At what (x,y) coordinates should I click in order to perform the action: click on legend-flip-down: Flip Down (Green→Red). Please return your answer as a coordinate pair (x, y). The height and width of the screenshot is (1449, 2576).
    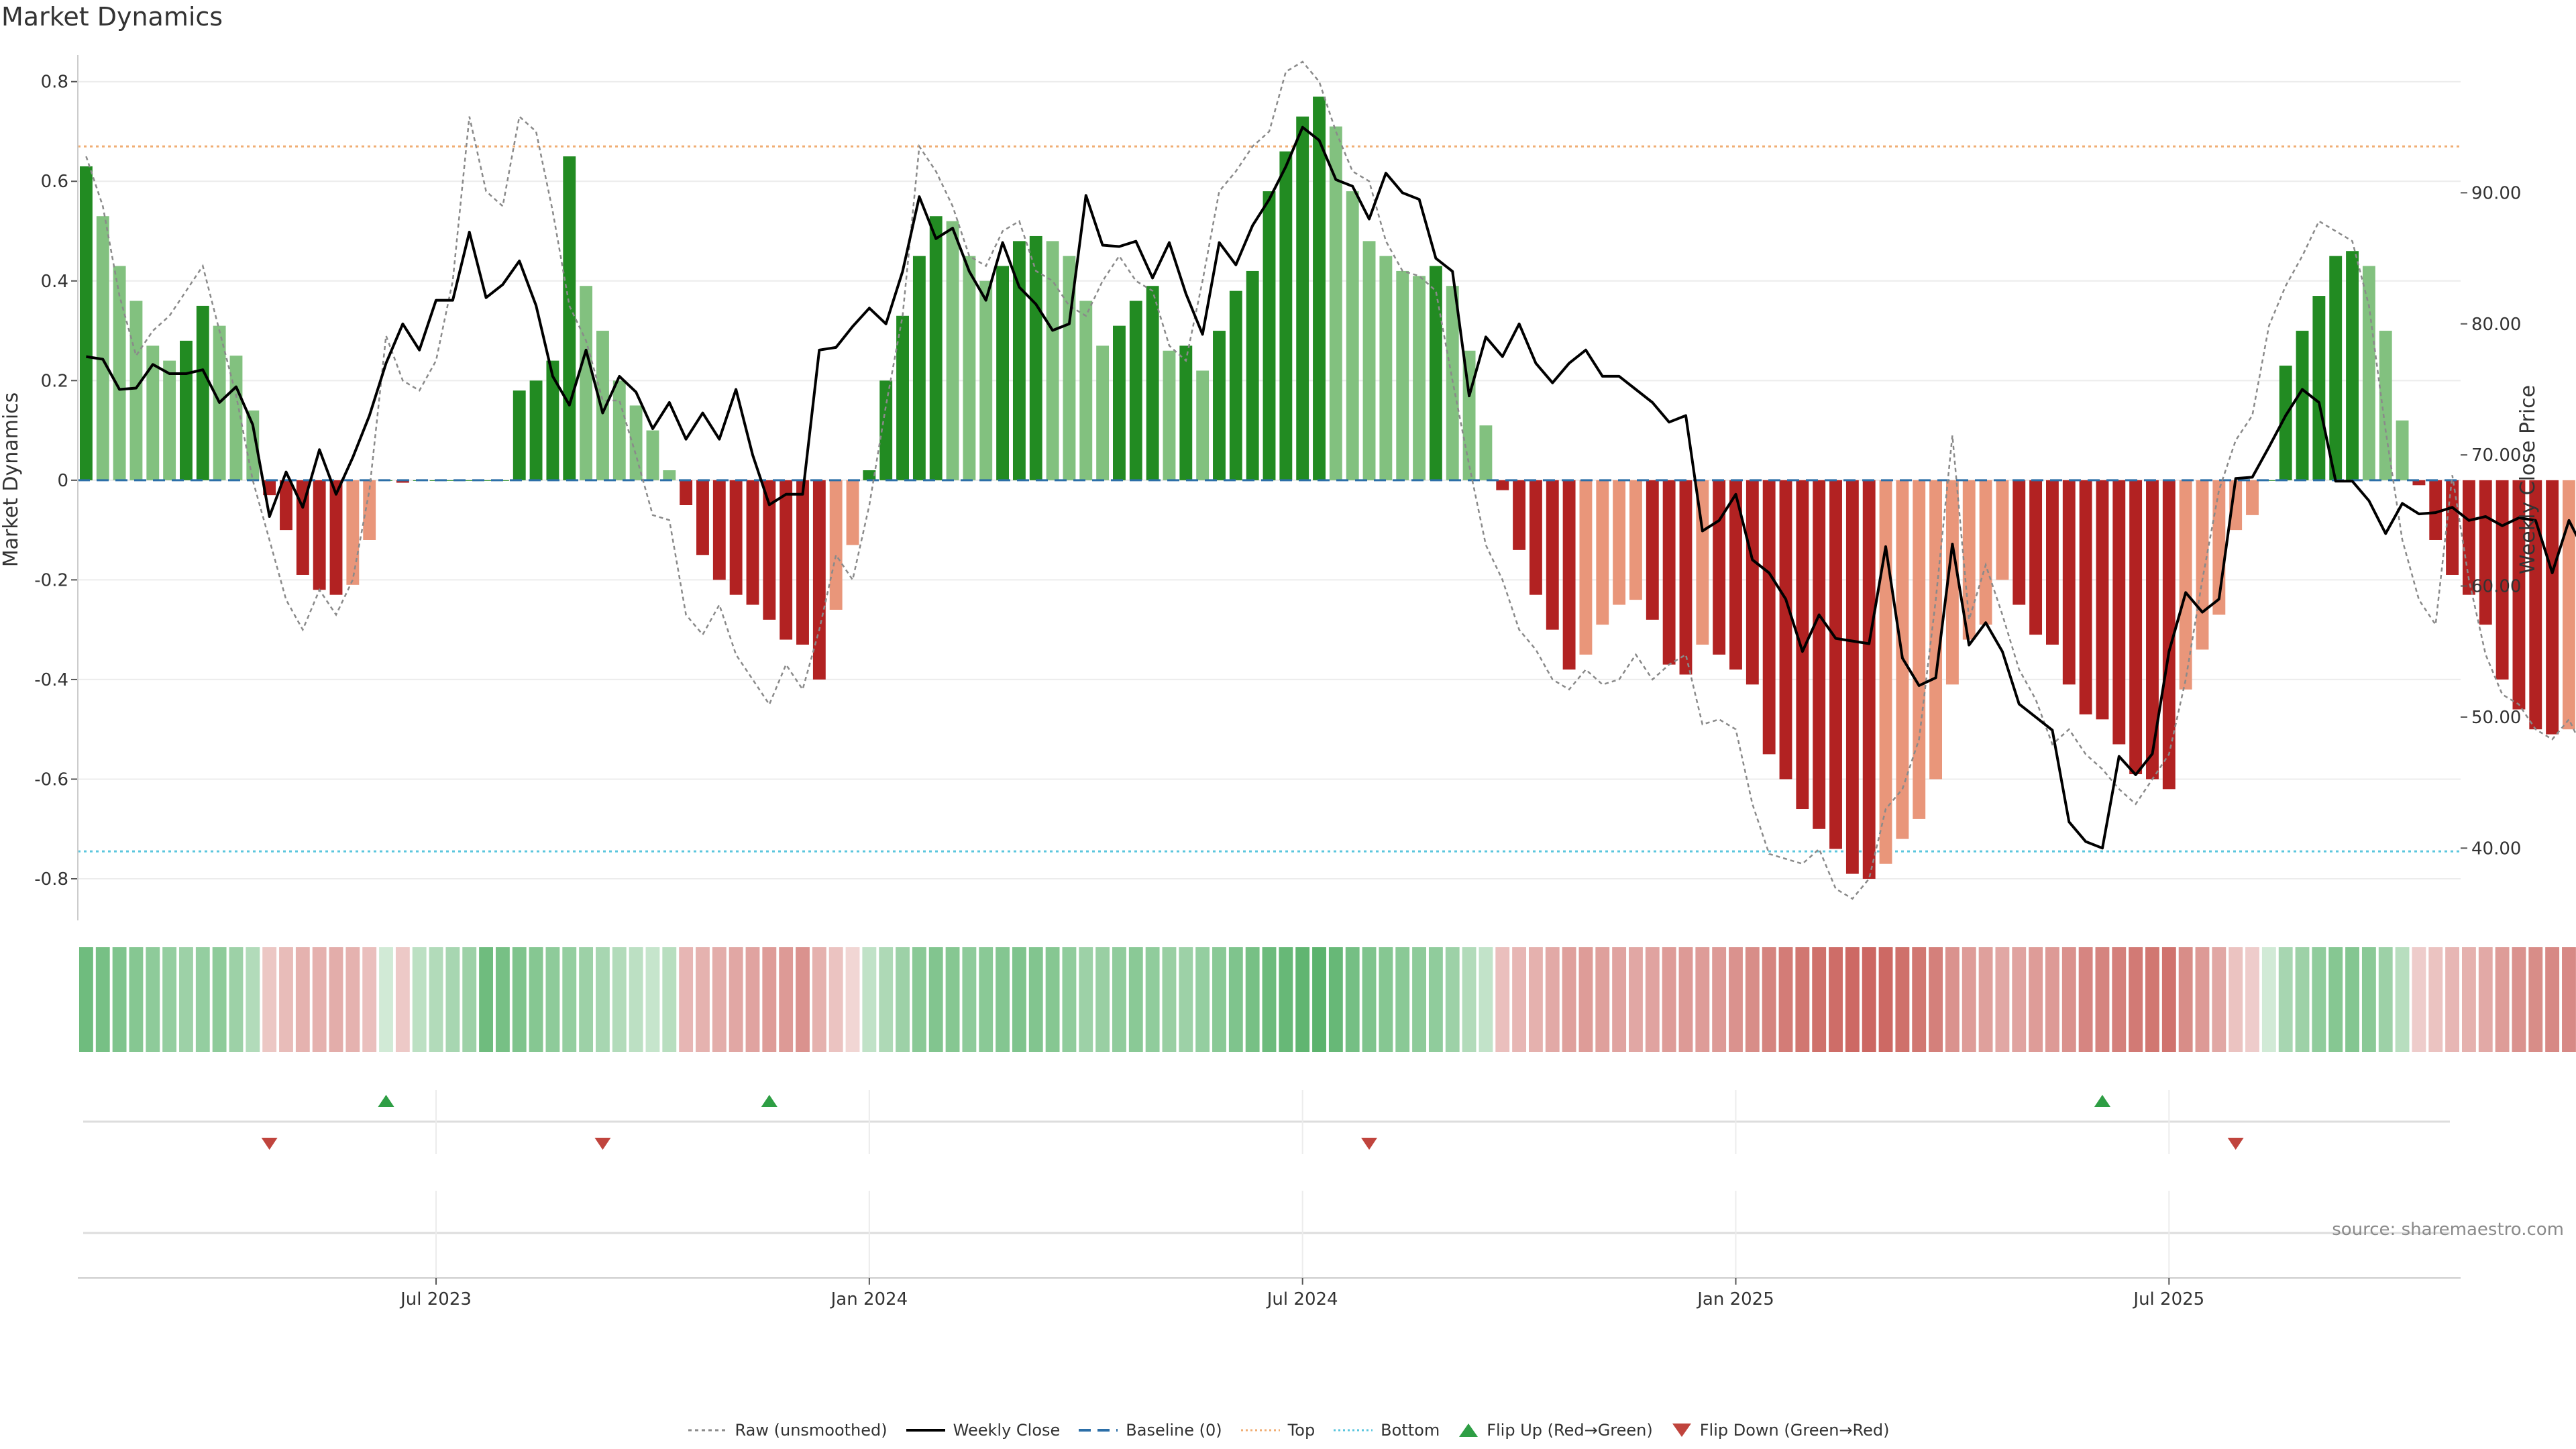
    Looking at the image, I should click on (1780, 1430).